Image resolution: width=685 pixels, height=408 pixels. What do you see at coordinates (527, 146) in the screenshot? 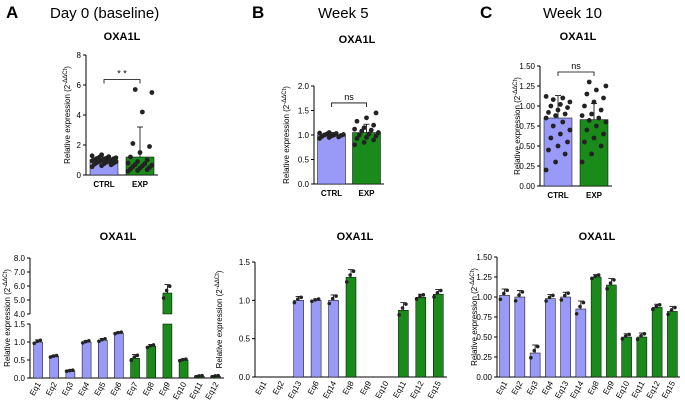
I see `y-tick-label: 0.50` at bounding box center [527, 146].